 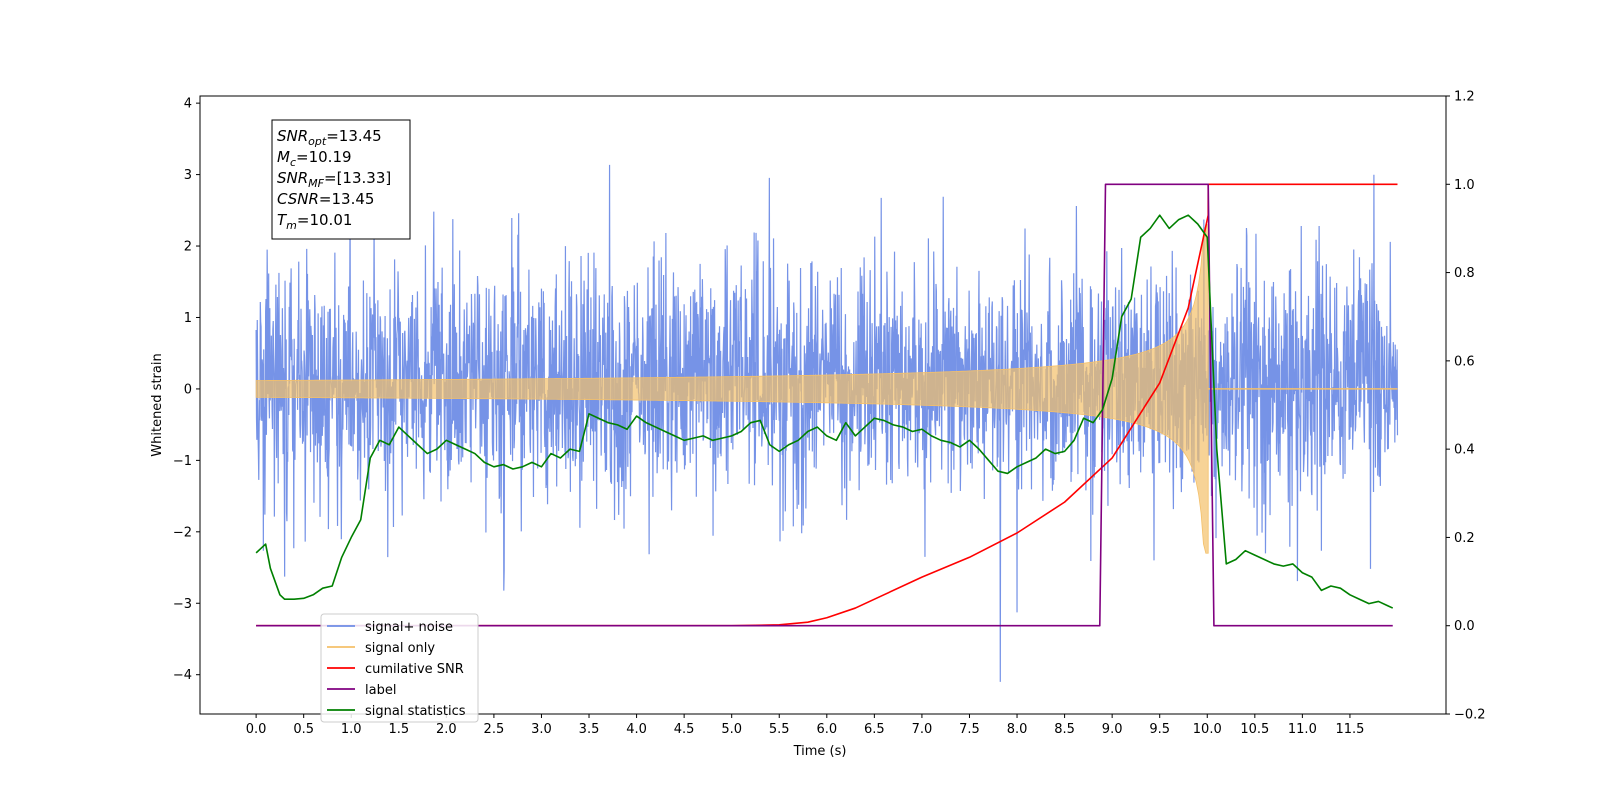 What do you see at coordinates (446, 729) in the screenshot?
I see `x-tick-label: 2.0` at bounding box center [446, 729].